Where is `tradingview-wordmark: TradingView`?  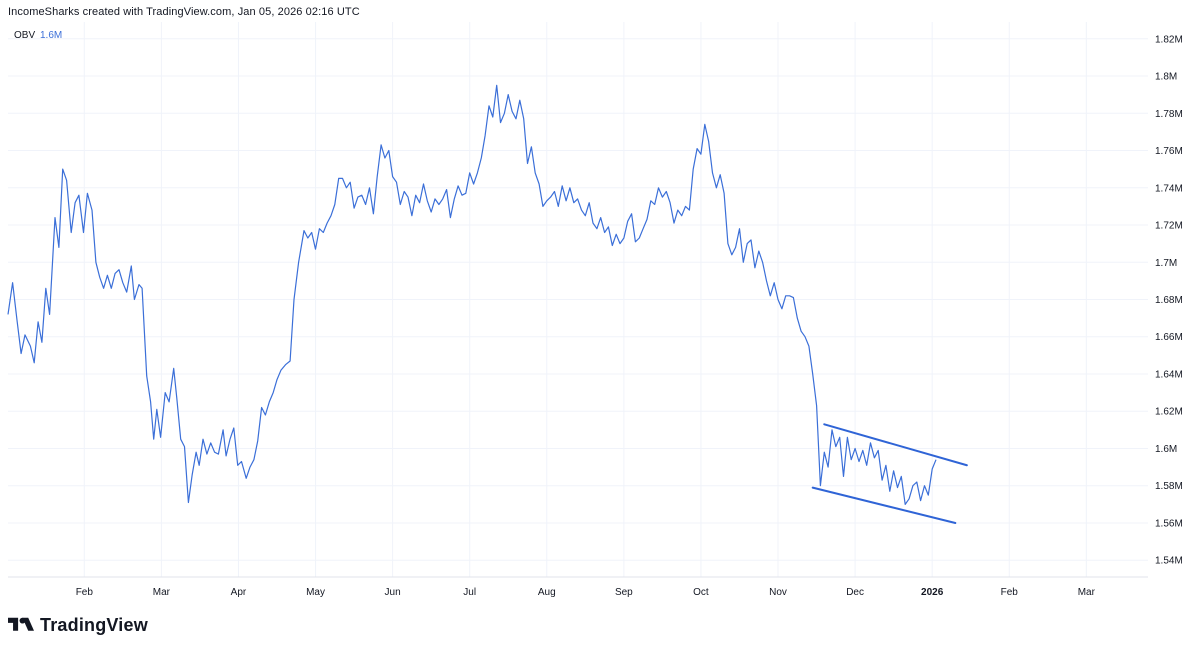
tradingview-wordmark: TradingView is located at coordinates (94, 624).